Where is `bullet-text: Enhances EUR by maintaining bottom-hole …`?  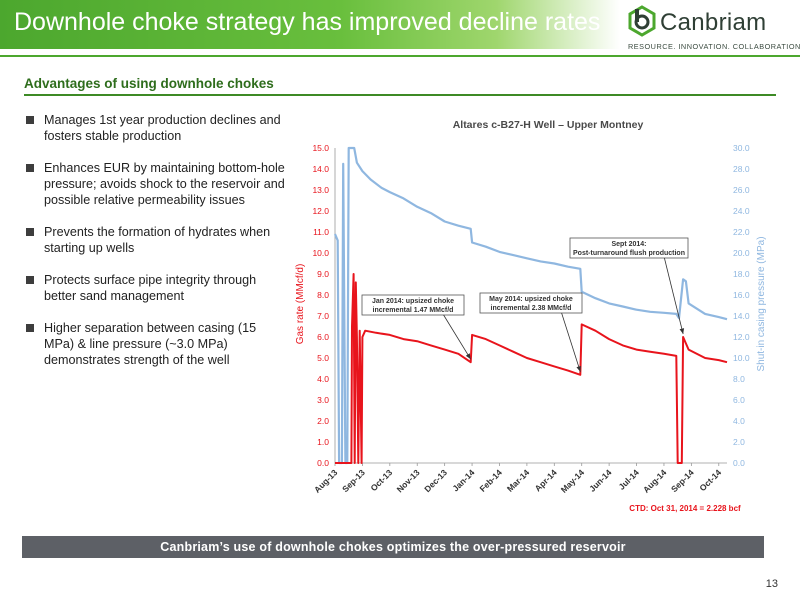
bullet-text: Enhances EUR by maintaining bottom-hole … is located at coordinates (164, 184).